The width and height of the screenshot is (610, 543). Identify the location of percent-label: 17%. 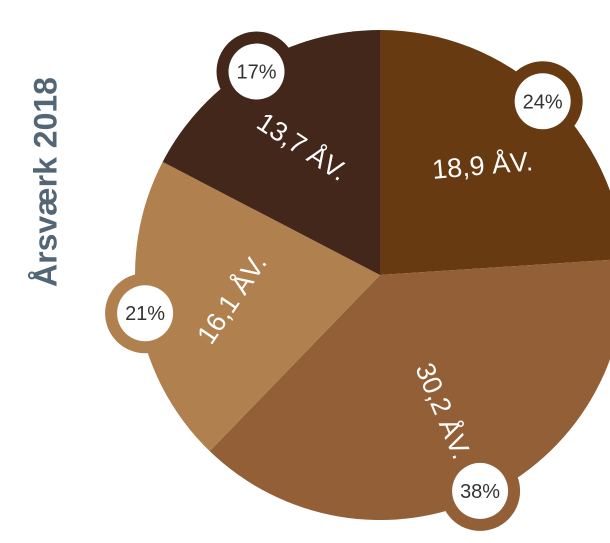
(256, 73).